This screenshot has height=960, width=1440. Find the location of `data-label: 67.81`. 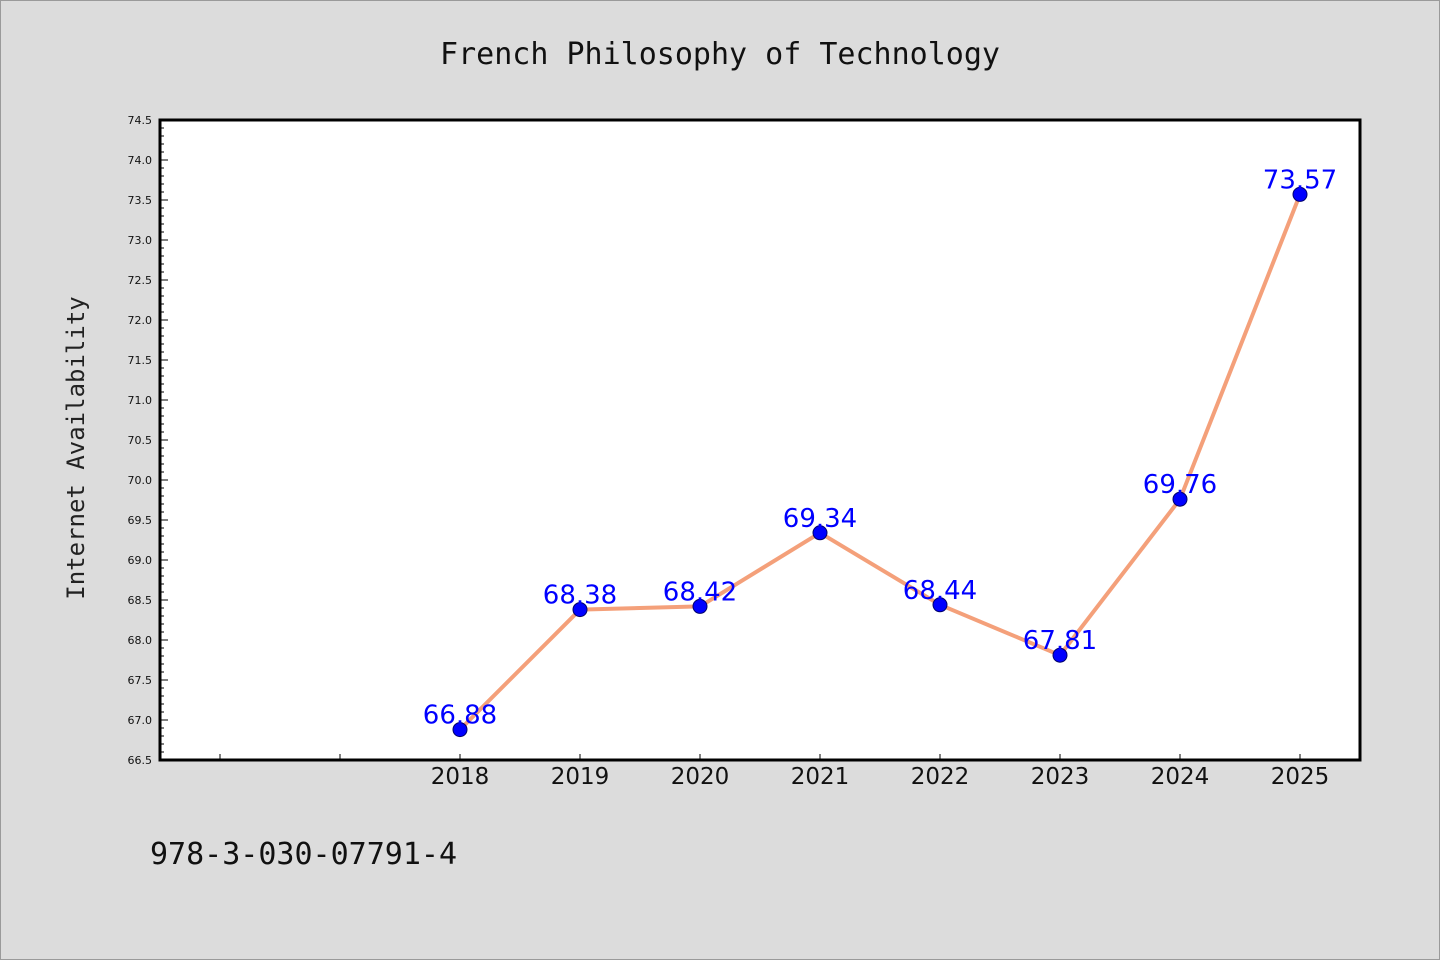

data-label: 67.81 is located at coordinates (1060, 641).